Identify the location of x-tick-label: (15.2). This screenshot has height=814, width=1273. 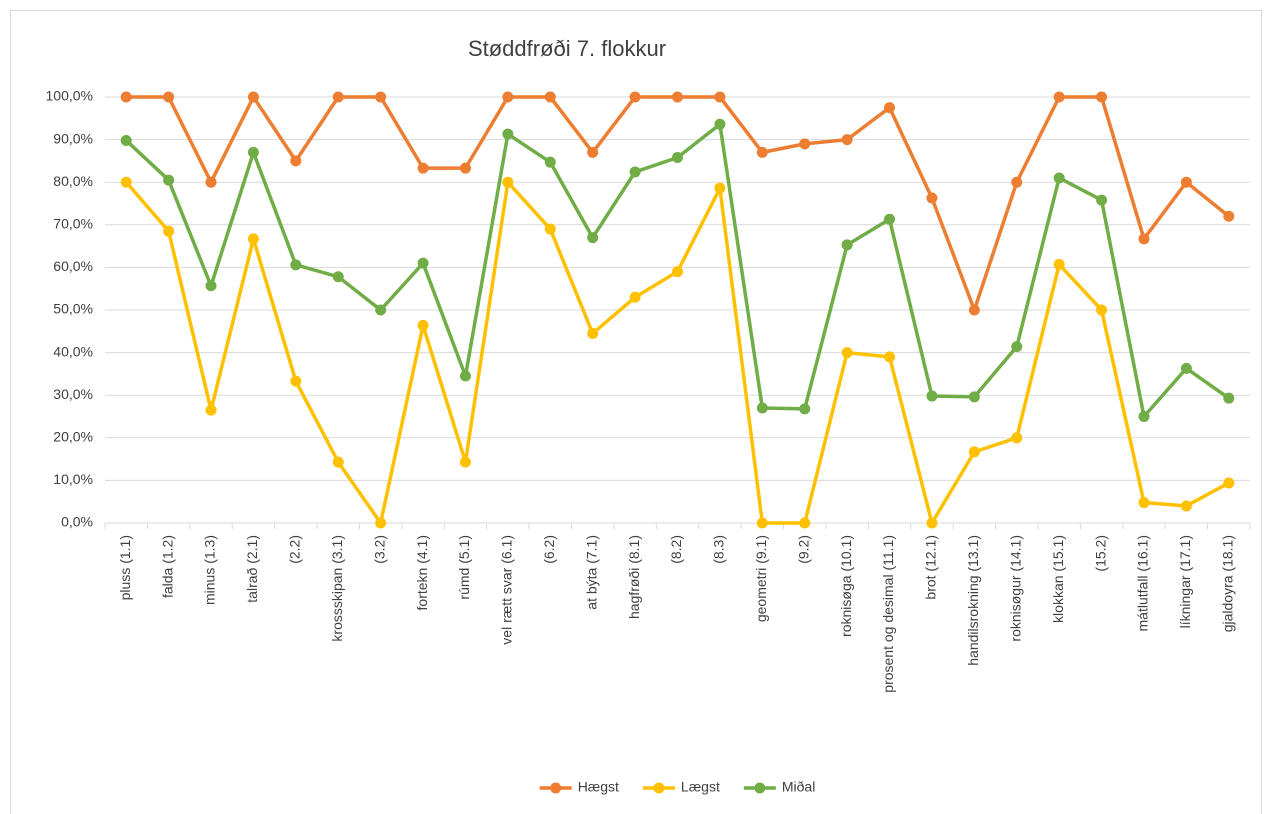
(1100, 553).